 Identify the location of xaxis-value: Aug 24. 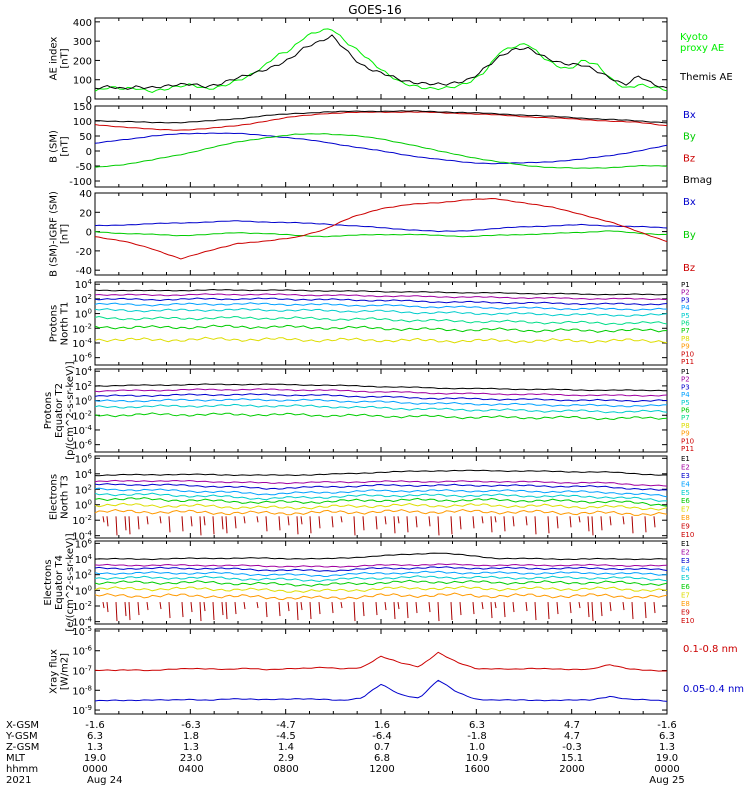
(104, 780).